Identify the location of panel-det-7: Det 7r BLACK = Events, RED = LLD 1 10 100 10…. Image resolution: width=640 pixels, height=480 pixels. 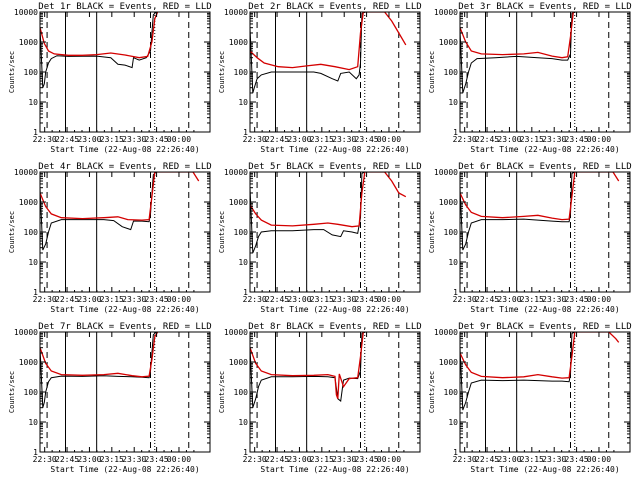
(110, 398).